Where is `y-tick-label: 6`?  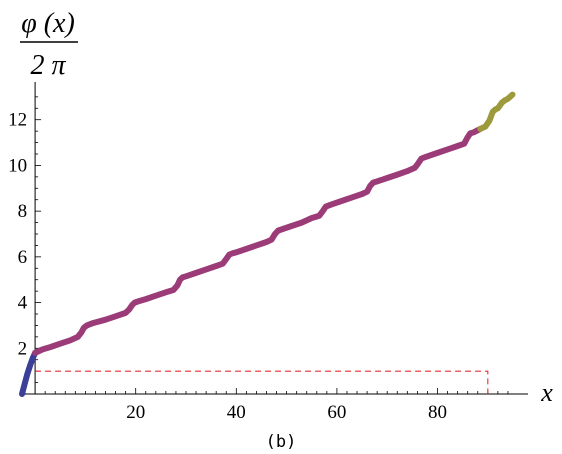 y-tick-label: 6 is located at coordinates (23, 257).